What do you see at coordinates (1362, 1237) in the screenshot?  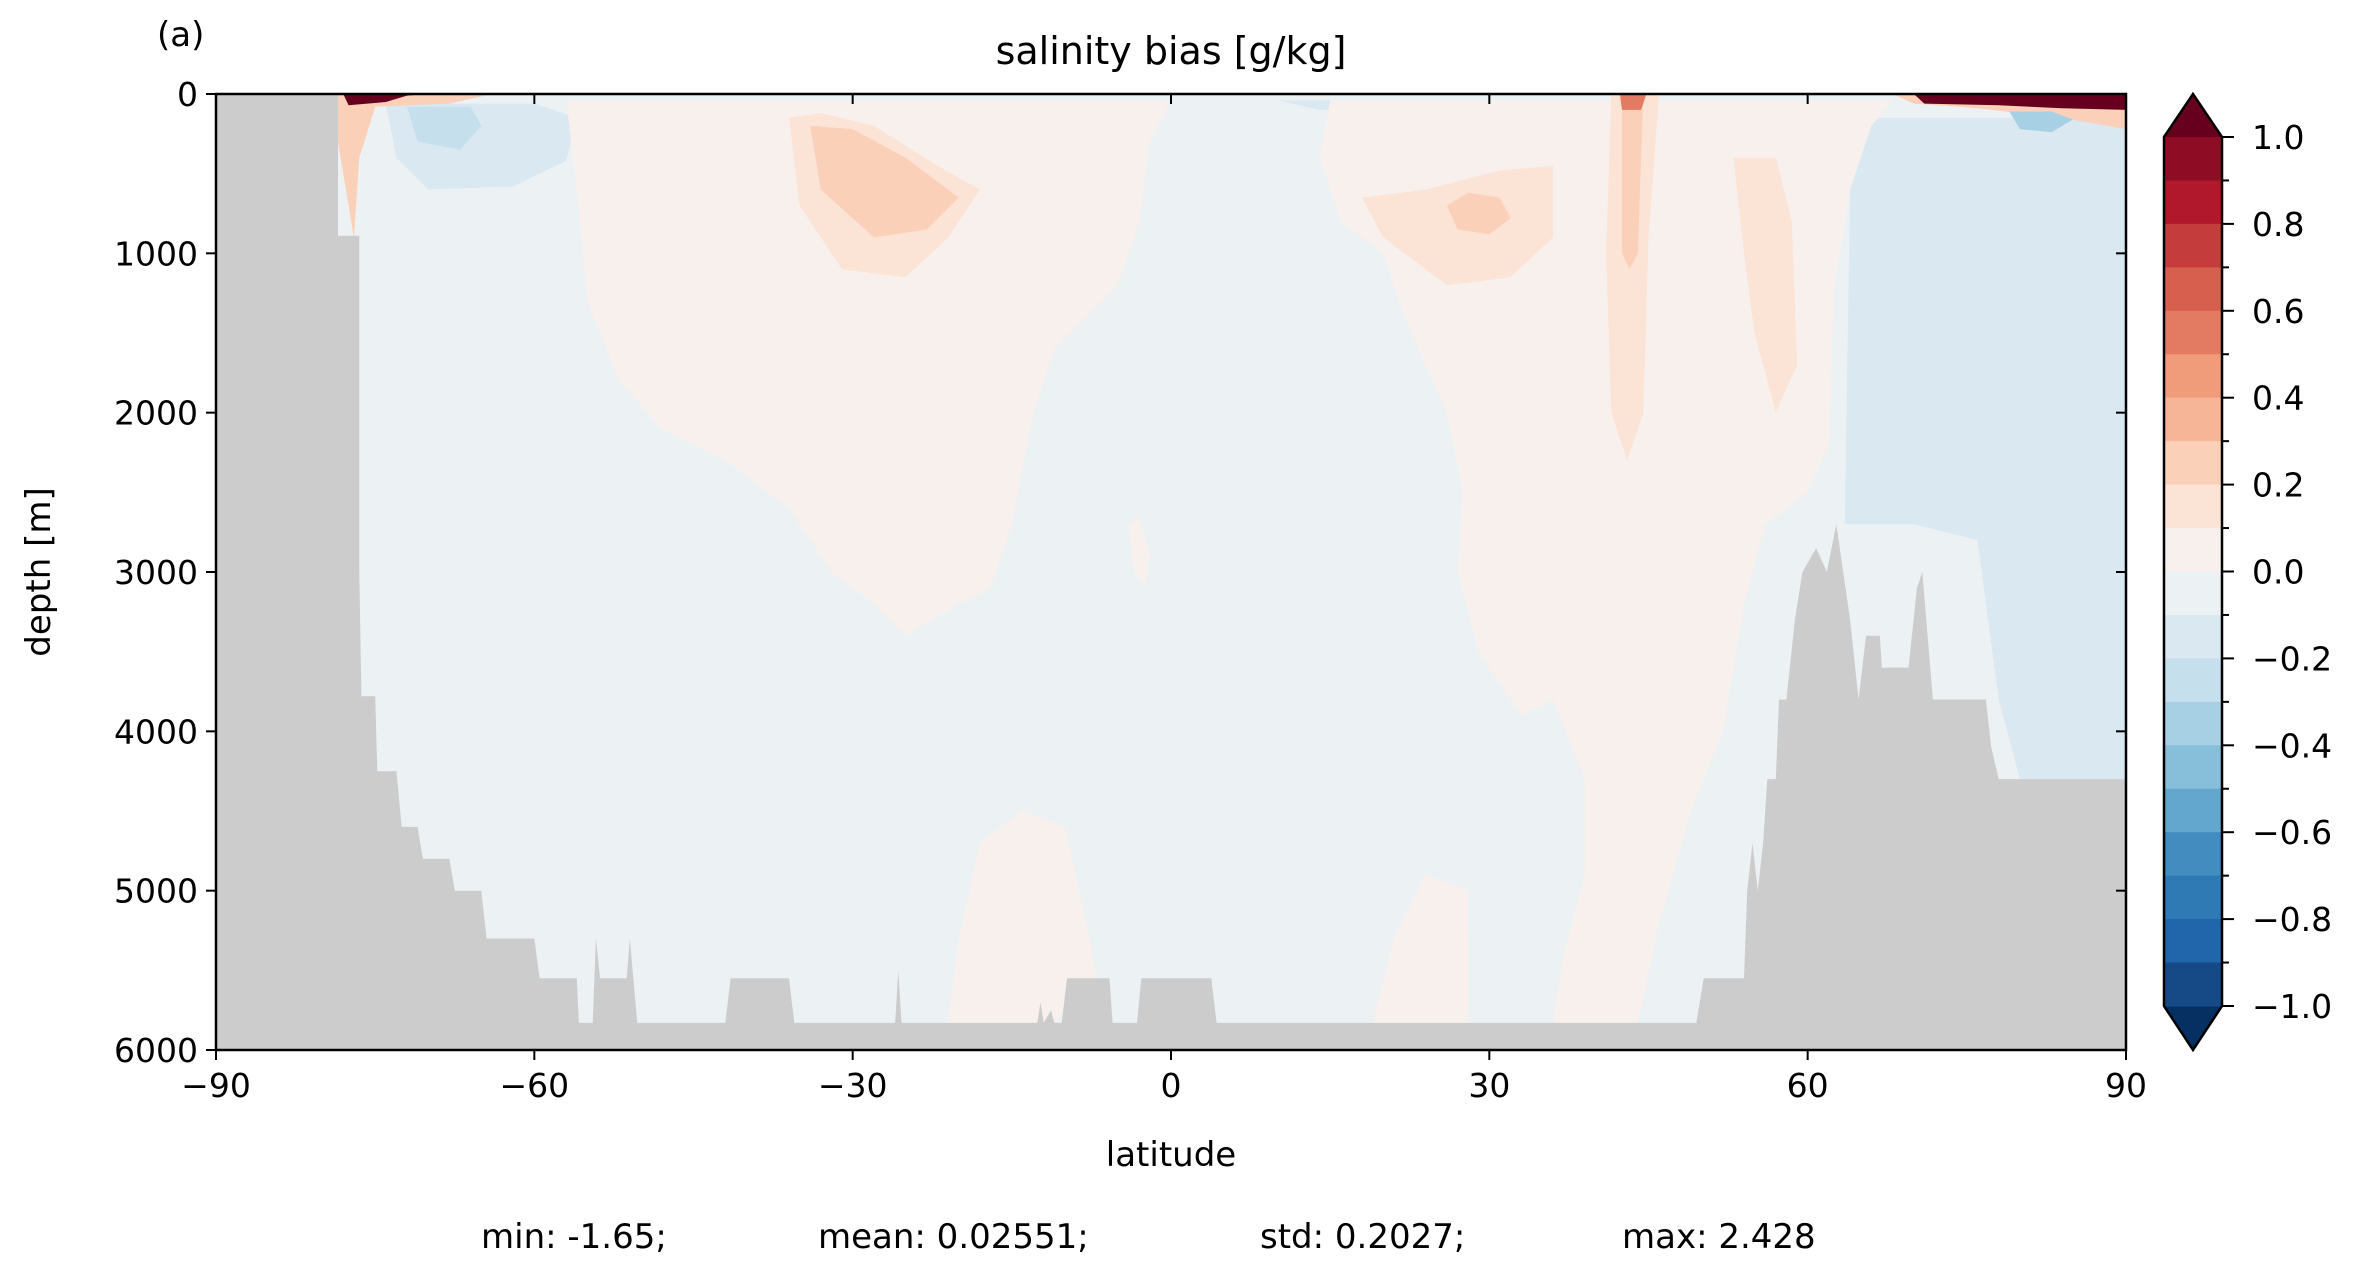 I see `stat-std: std: 0.2027;` at bounding box center [1362, 1237].